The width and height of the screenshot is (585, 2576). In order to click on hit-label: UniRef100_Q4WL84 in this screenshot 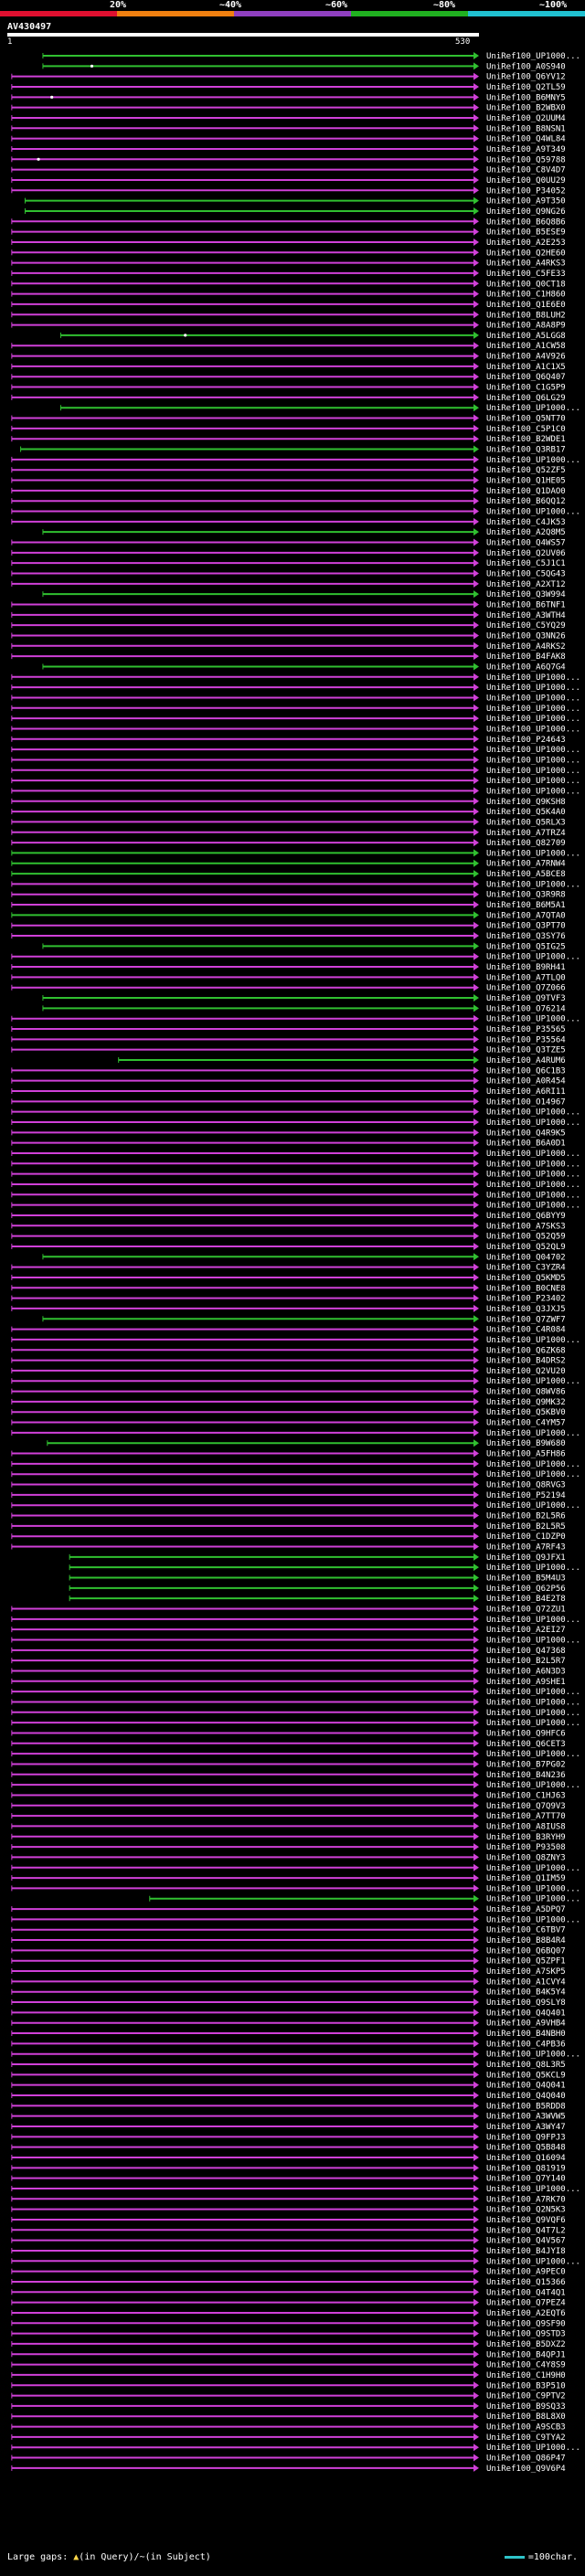, I will do `click(526, 139)`.